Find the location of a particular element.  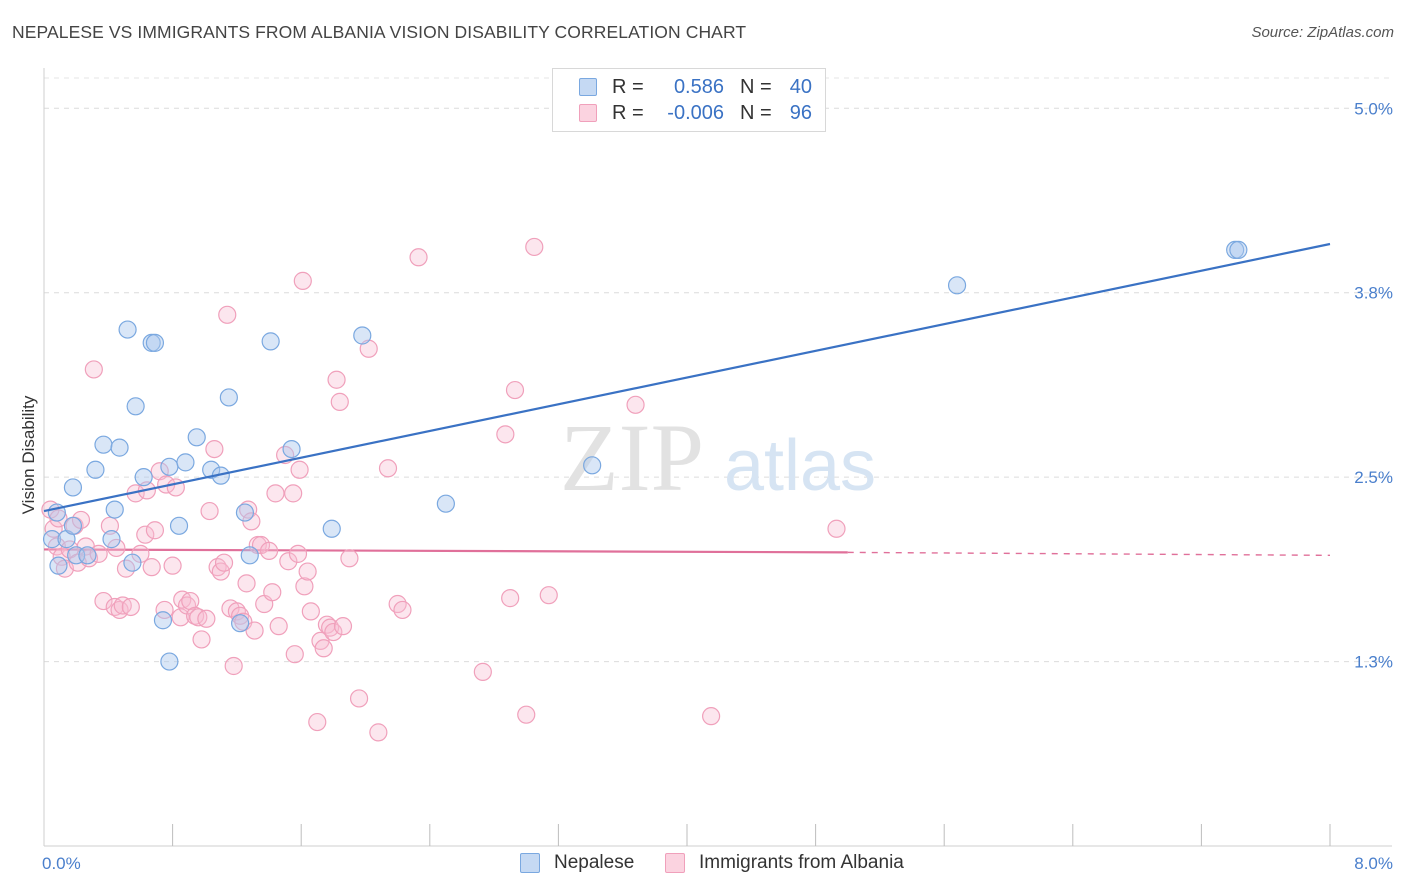

x-tick-label-max: 8.0% is located at coordinates (1373, 863).